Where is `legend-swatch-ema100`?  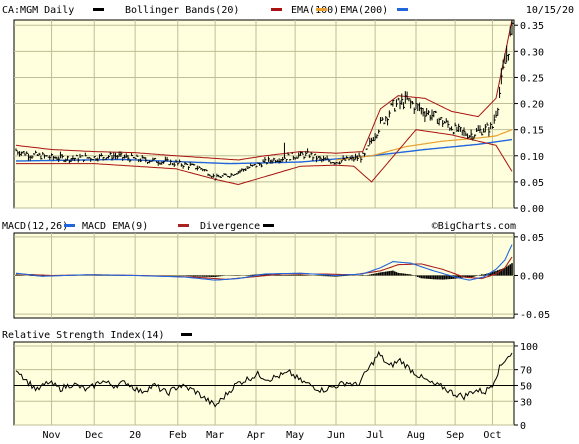 legend-swatch-ema100 is located at coordinates (321, 9).